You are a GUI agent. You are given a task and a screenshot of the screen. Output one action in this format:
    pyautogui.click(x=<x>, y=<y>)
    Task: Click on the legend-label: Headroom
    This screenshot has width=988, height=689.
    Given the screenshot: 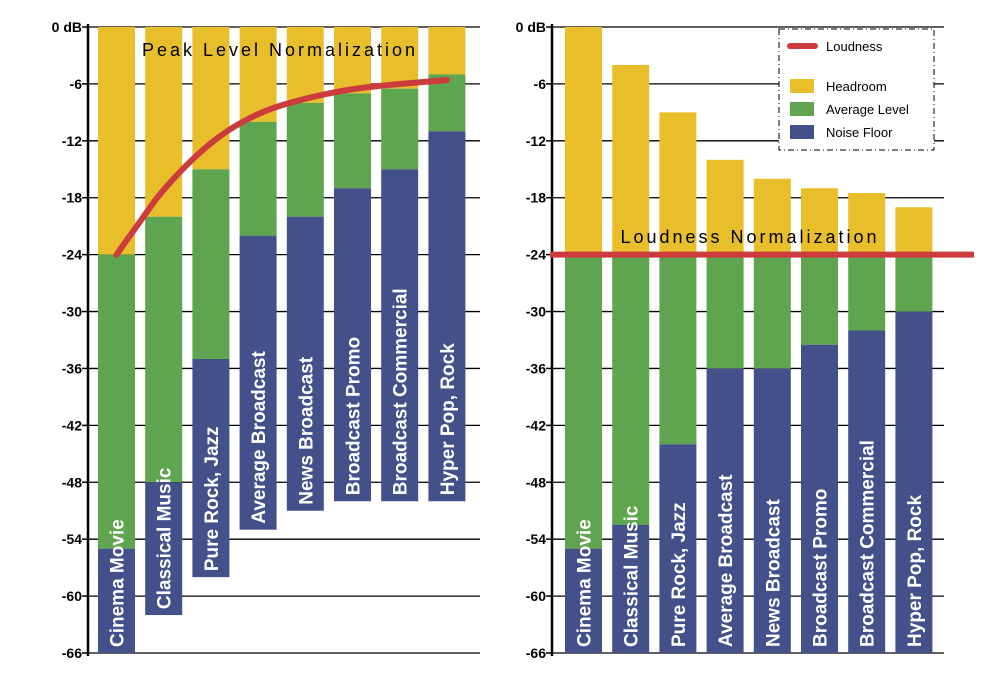 What is the action you would take?
    pyautogui.click(x=856, y=86)
    